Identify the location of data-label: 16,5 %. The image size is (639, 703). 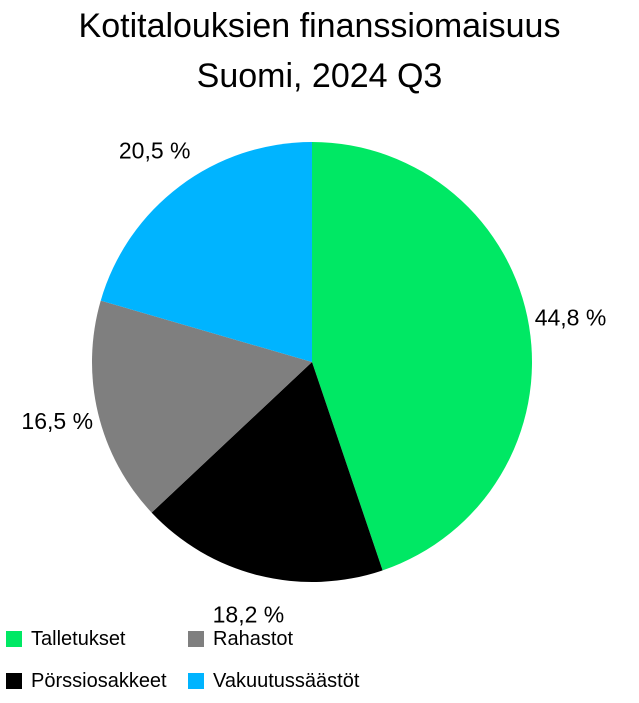
(57, 421).